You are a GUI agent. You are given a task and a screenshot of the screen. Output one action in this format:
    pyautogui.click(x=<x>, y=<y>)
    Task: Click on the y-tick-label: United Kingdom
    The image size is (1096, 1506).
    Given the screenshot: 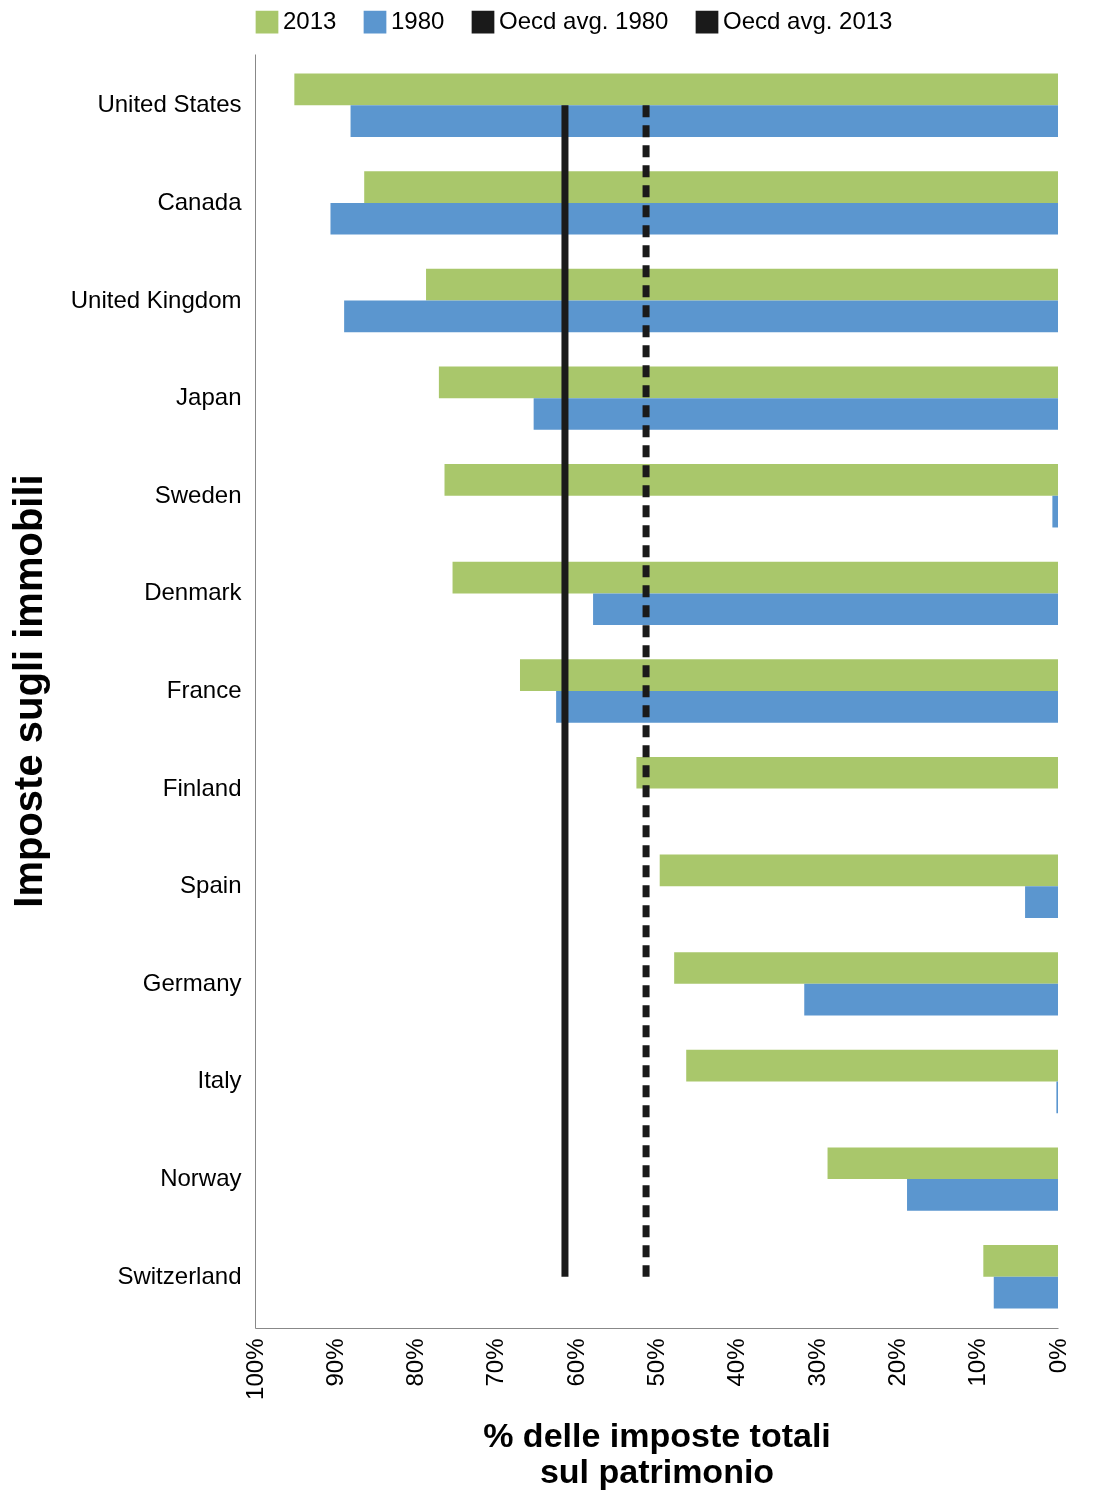 What is the action you would take?
    pyautogui.click(x=156, y=299)
    